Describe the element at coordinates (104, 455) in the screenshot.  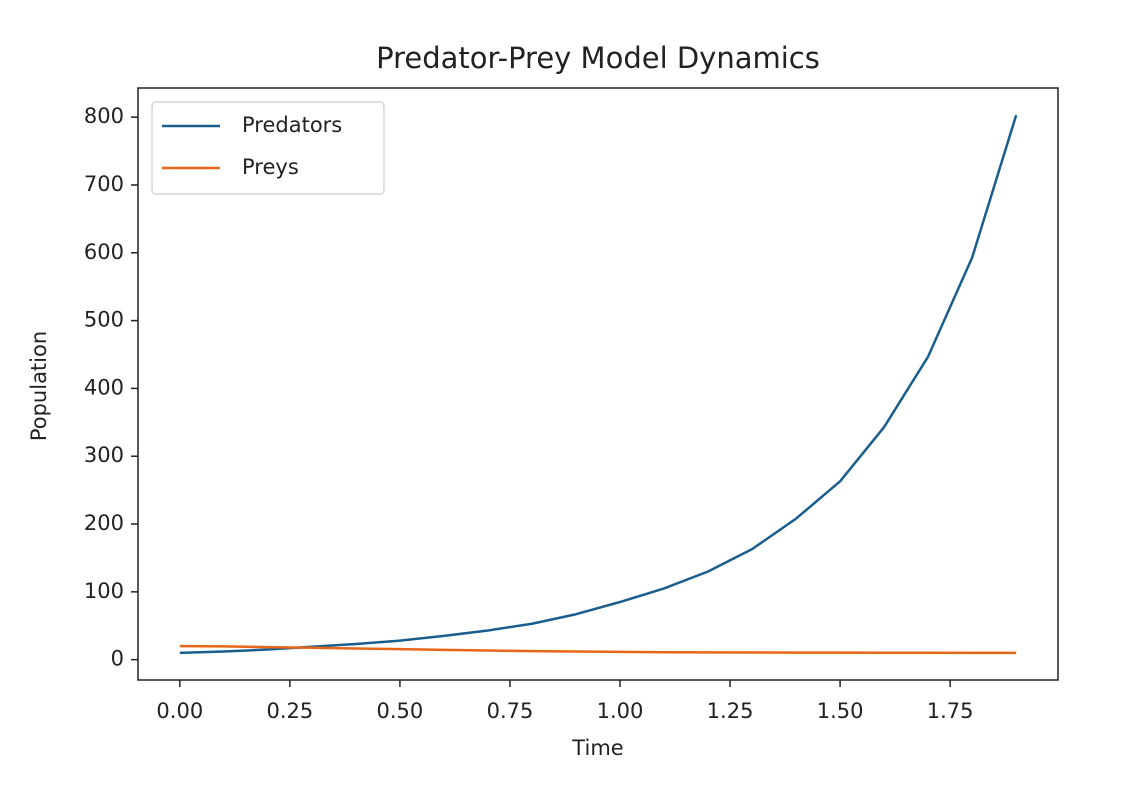
I see `y-tick-label: 300` at that location.